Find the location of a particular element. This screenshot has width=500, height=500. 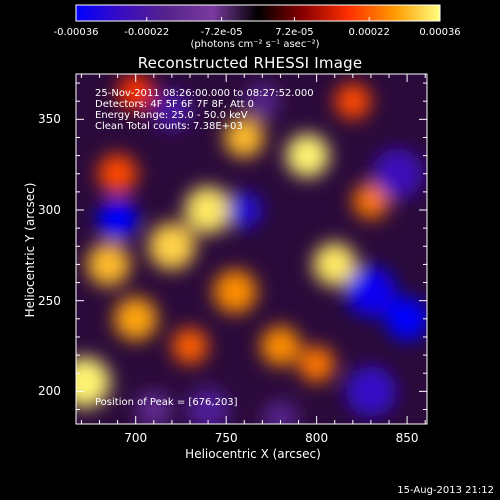

y-tick-label: 350 is located at coordinates (49, 119).